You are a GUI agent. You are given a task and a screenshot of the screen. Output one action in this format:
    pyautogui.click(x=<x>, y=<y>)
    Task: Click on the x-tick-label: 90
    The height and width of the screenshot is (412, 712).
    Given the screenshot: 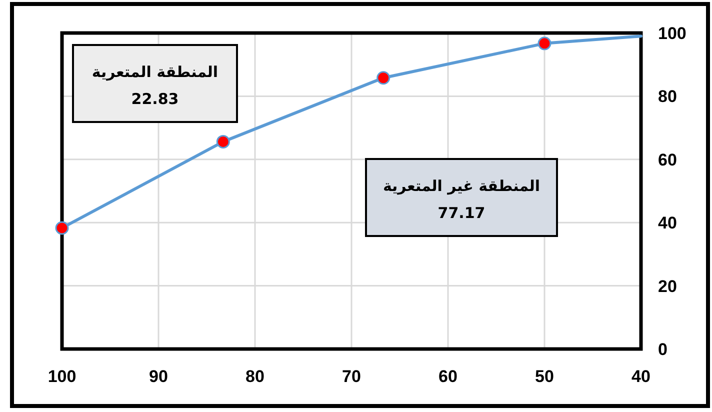 What is the action you would take?
    pyautogui.click(x=158, y=376)
    